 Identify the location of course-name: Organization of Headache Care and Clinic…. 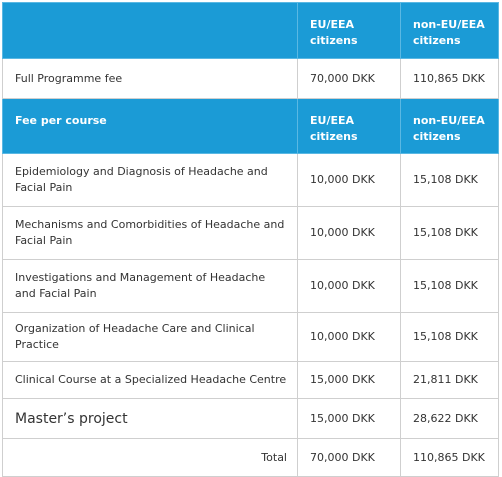
(150, 337).